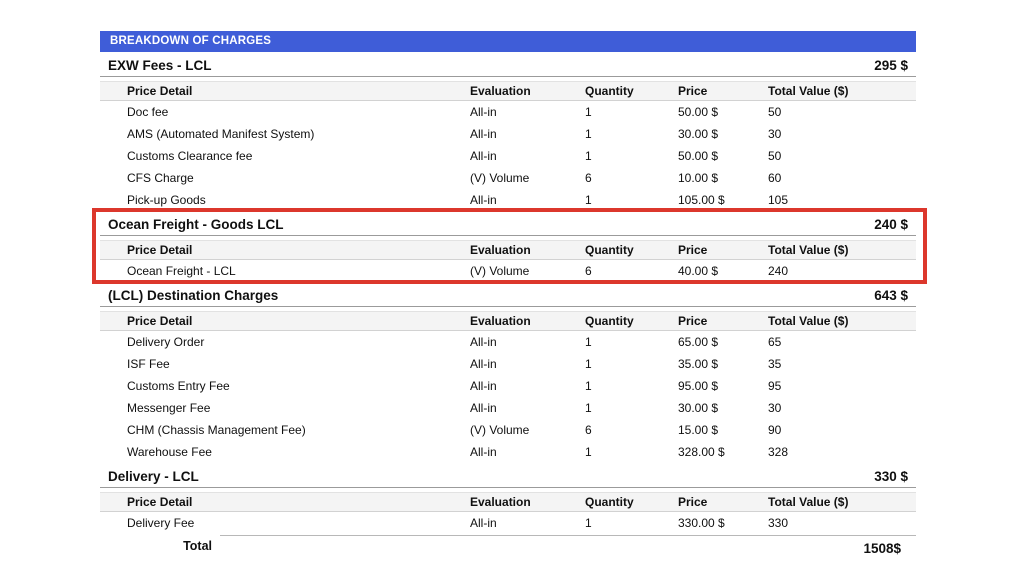 This screenshot has width=1024, height=576. I want to click on cell-price: 50.00 $, so click(698, 156).